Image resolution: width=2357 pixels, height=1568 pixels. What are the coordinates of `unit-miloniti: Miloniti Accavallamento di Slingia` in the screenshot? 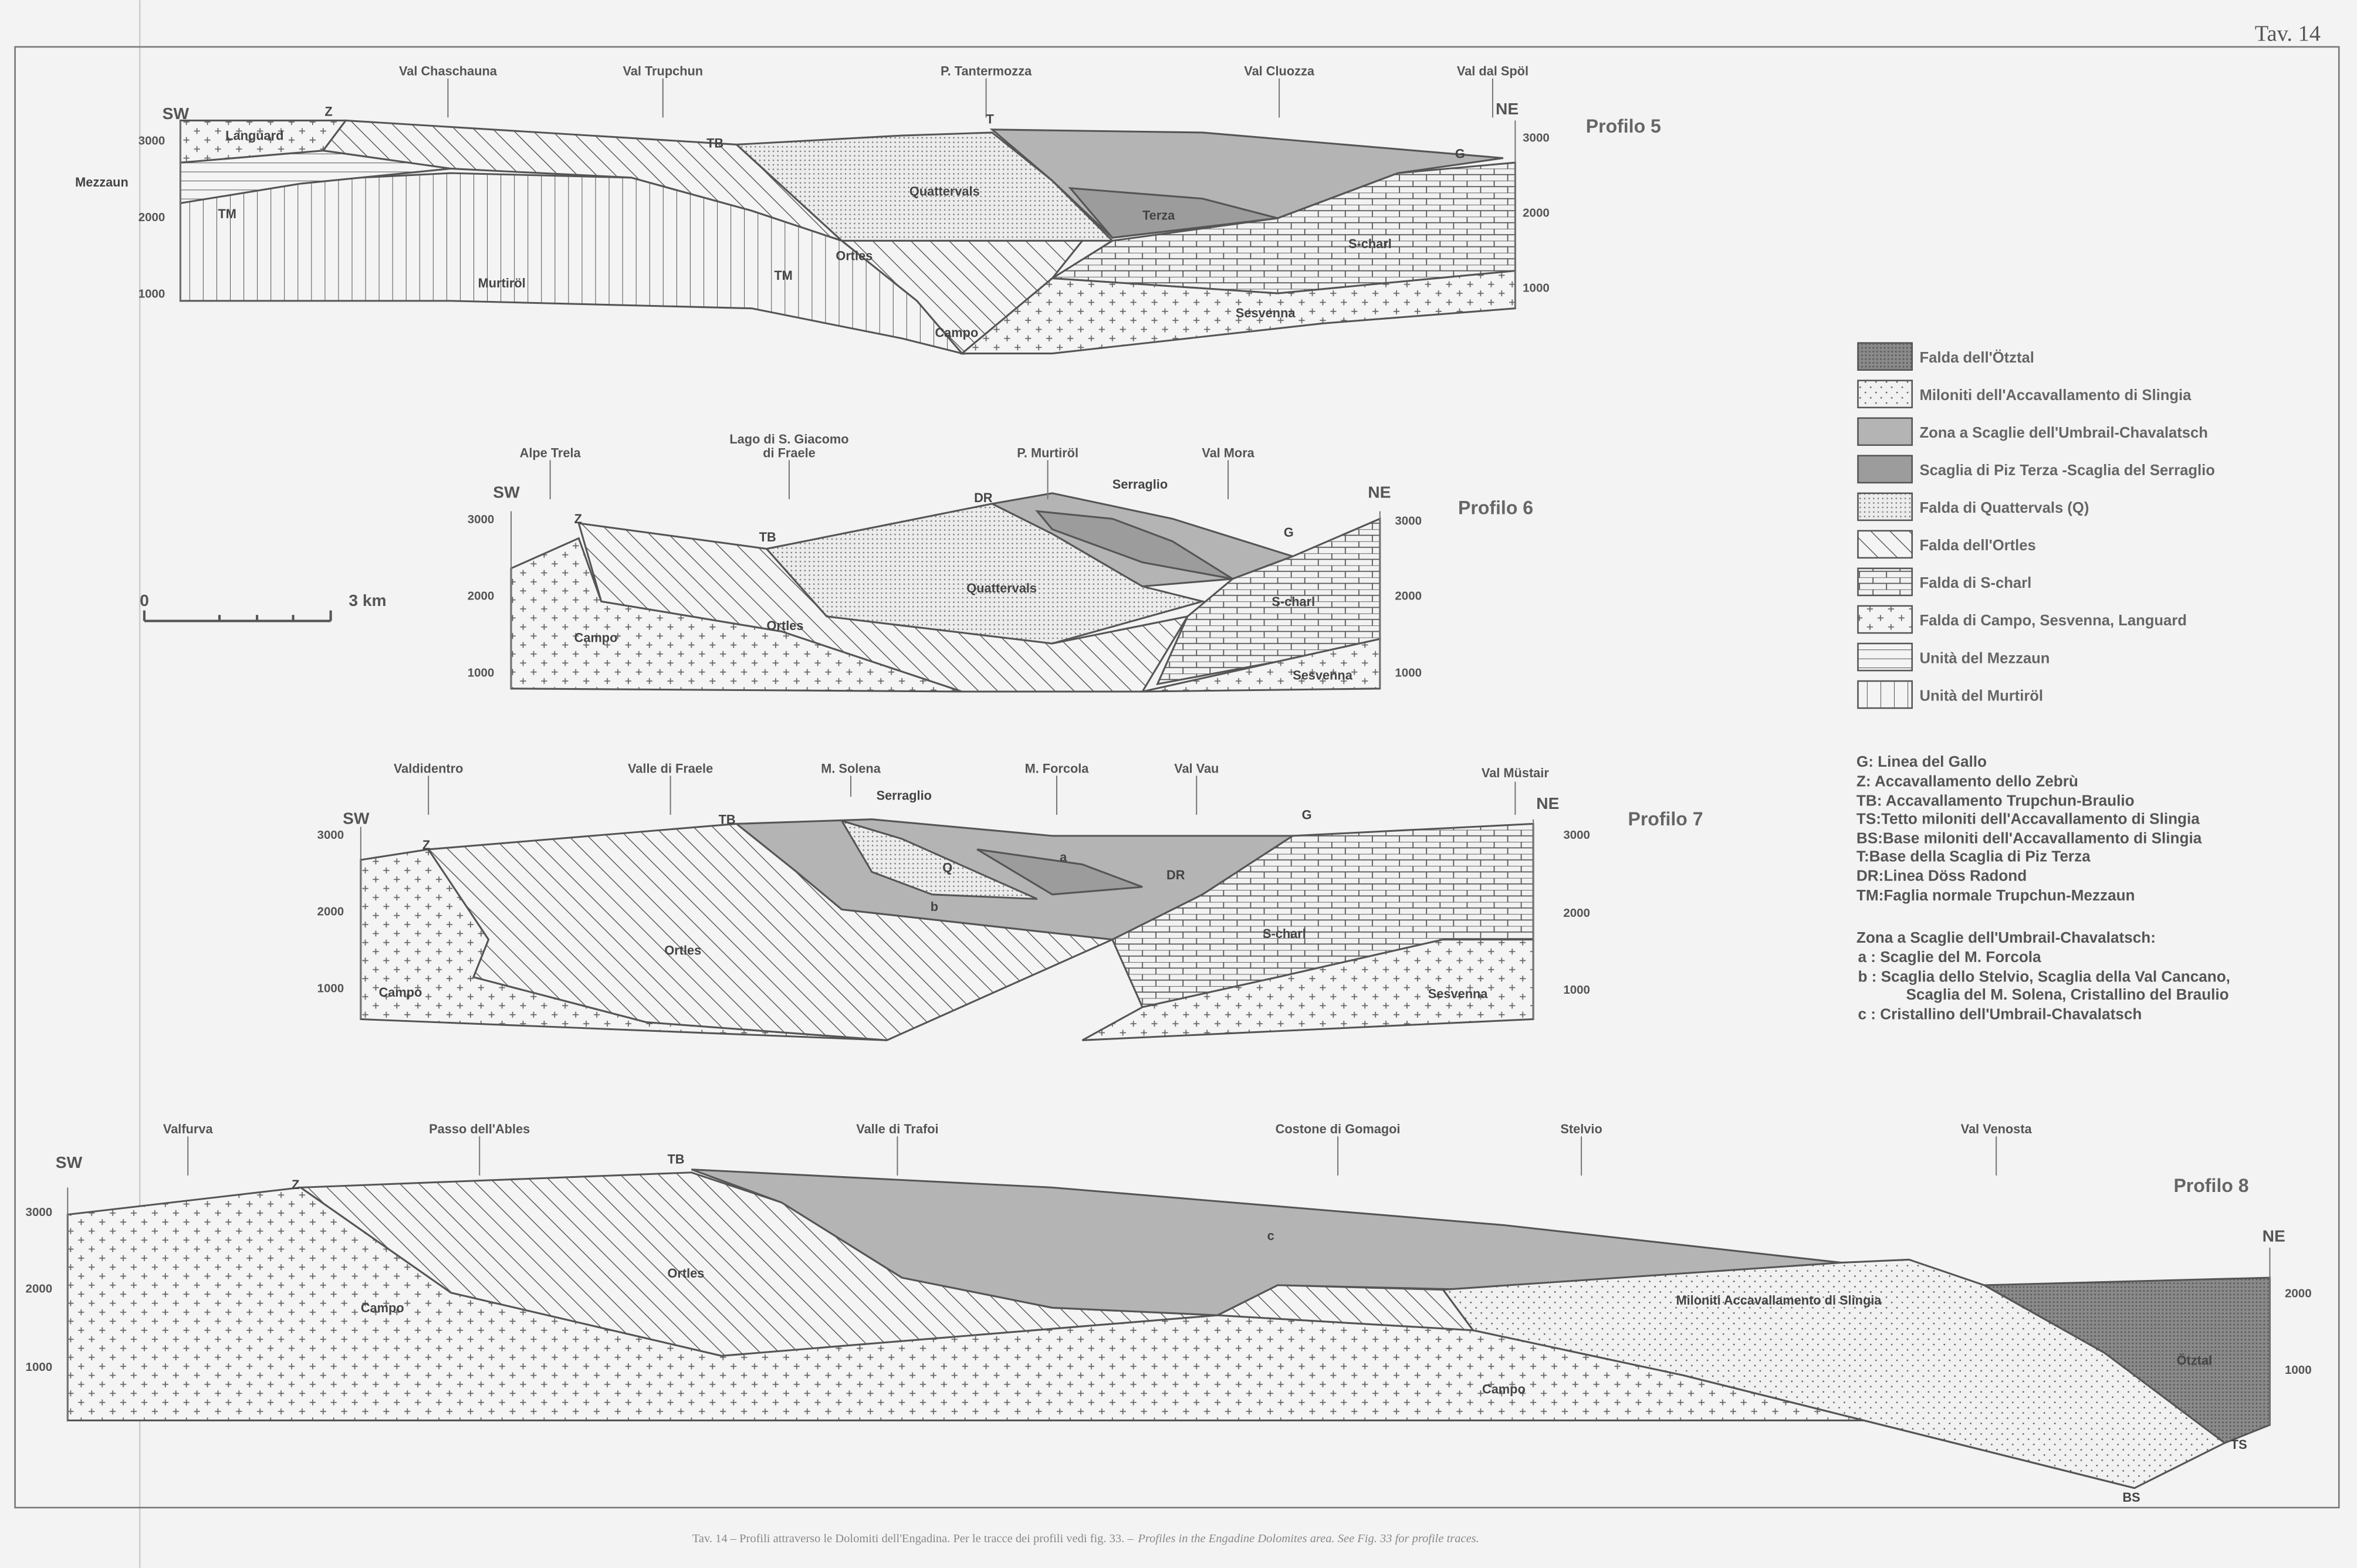 It's located at (1779, 1300).